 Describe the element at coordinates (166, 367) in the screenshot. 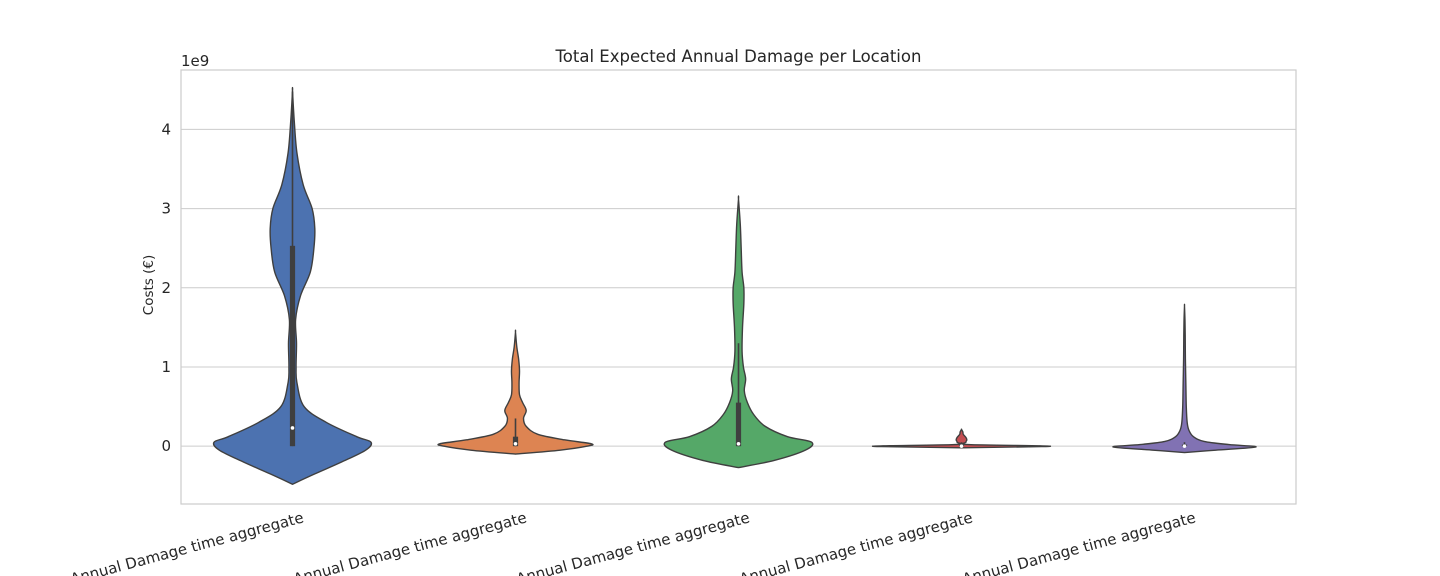

I see `y-tick-label: 1` at that location.